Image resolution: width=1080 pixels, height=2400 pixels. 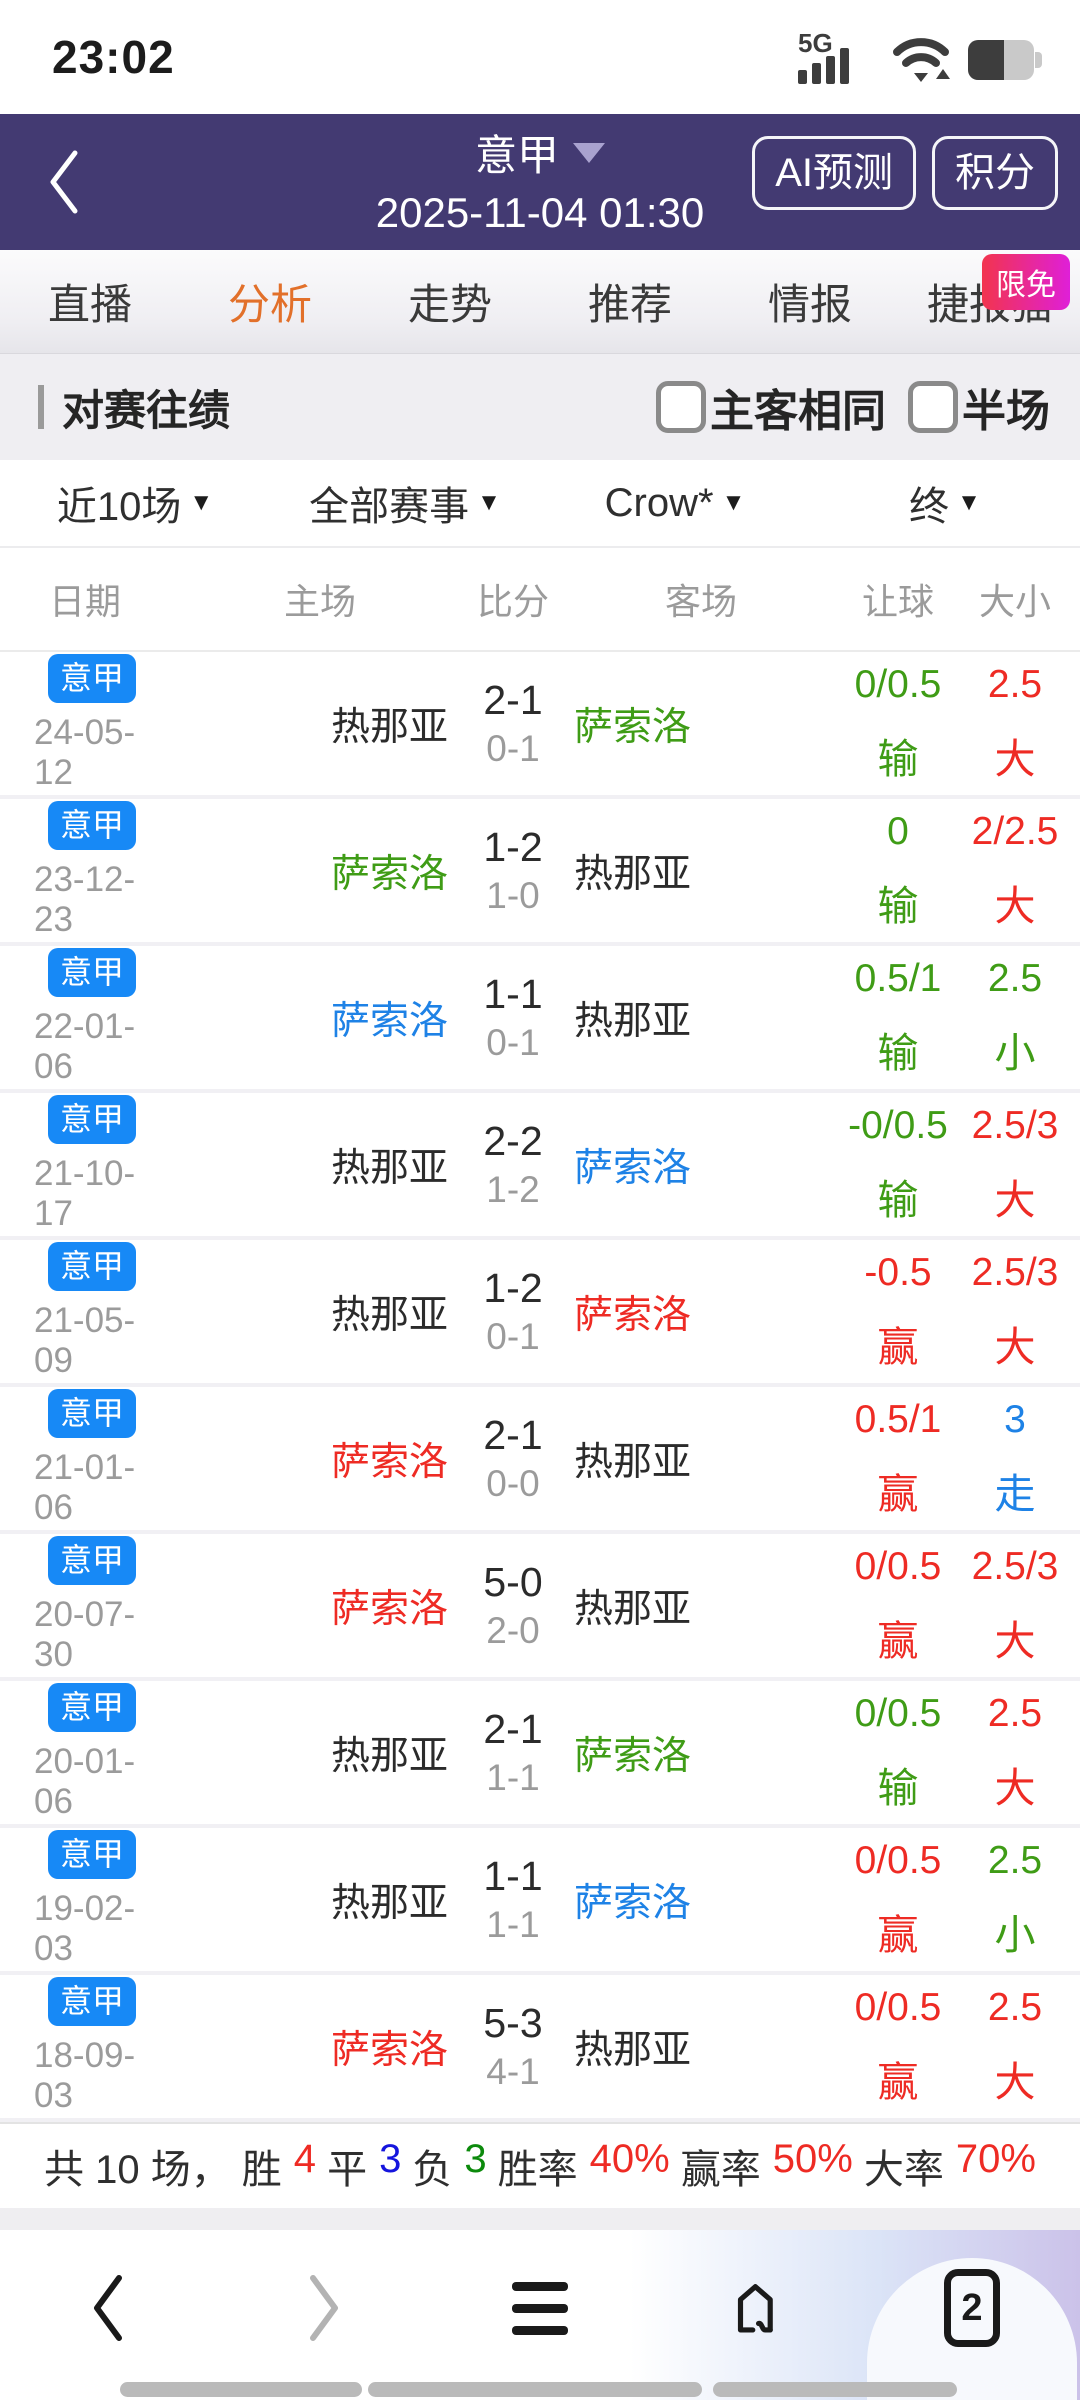 What do you see at coordinates (449, 304) in the screenshot?
I see `tab-item: 走势` at bounding box center [449, 304].